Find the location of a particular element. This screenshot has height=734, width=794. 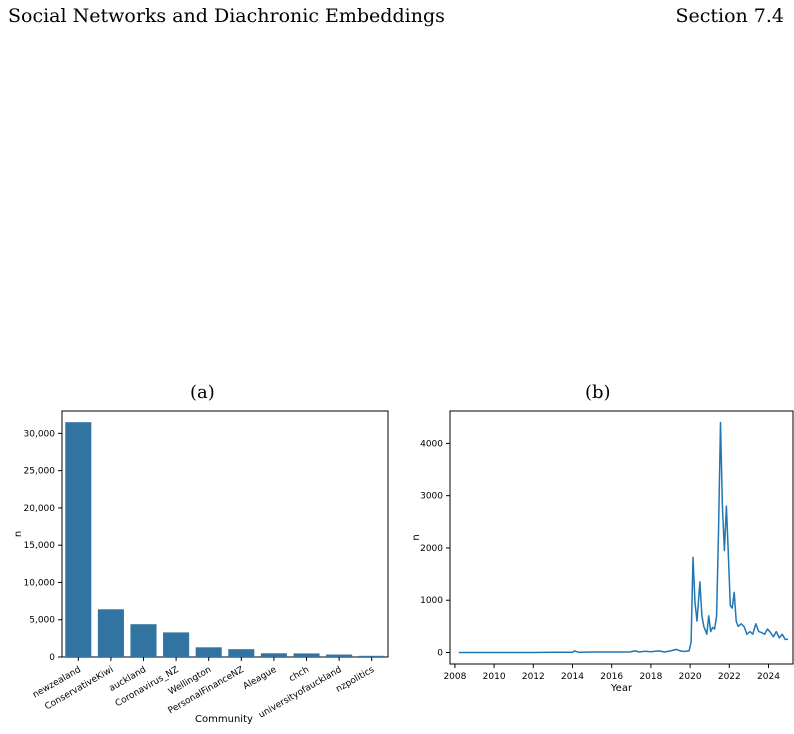

x-tick-label: 2018 is located at coordinates (650, 677).